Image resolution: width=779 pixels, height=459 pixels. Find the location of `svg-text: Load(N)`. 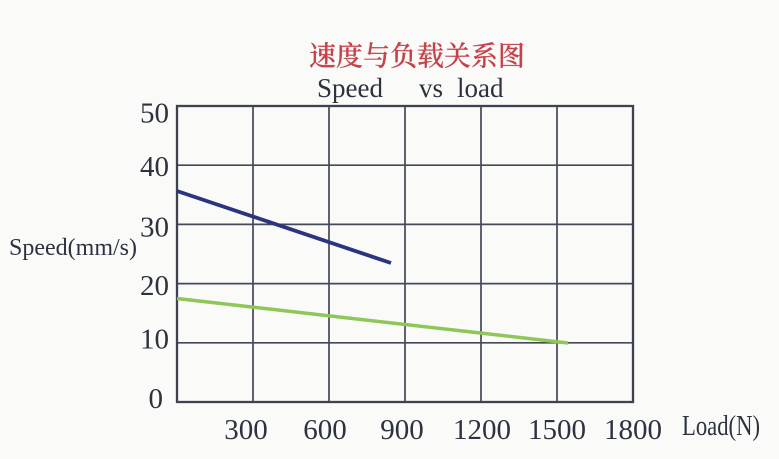

svg-text: Load(N) is located at coordinates (721, 426).